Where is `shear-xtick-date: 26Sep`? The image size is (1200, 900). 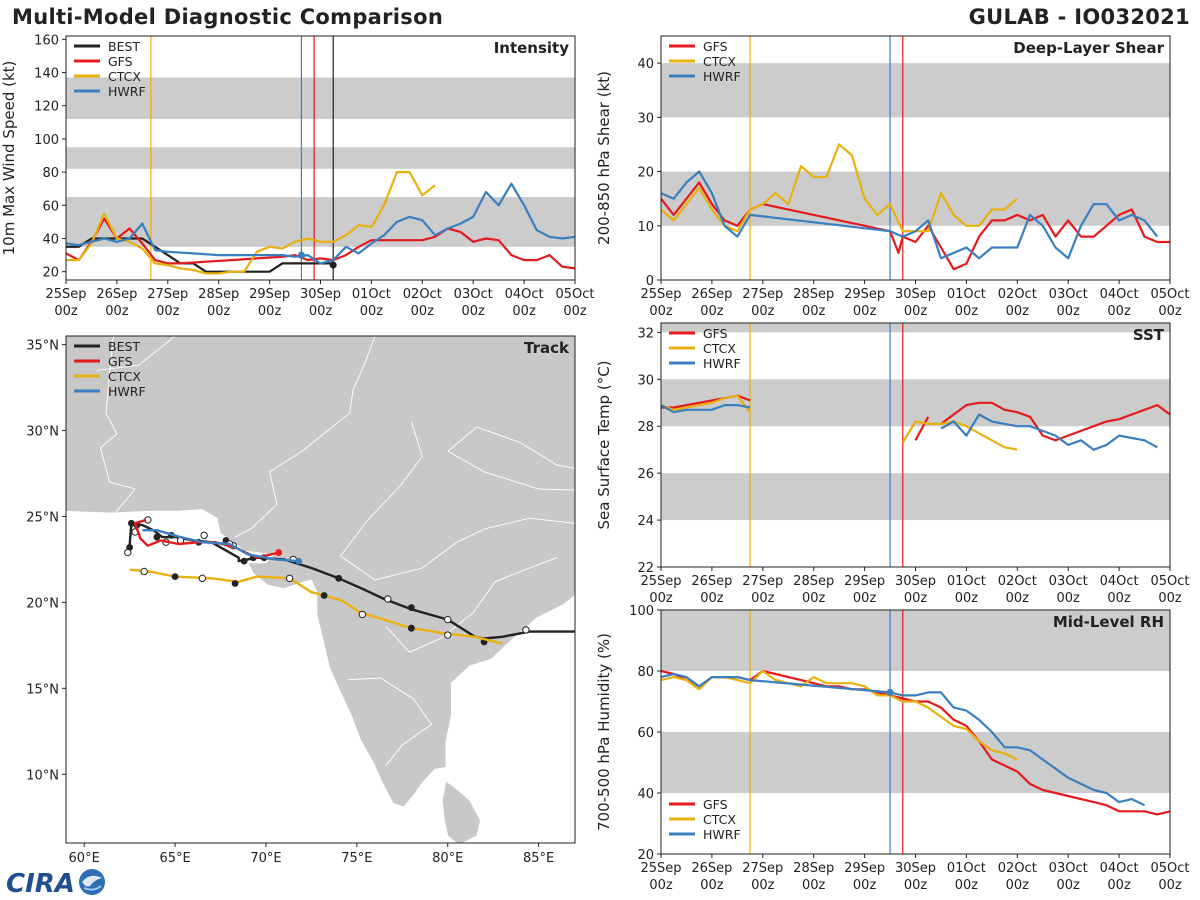
shear-xtick-date: 26Sep is located at coordinates (711, 294).